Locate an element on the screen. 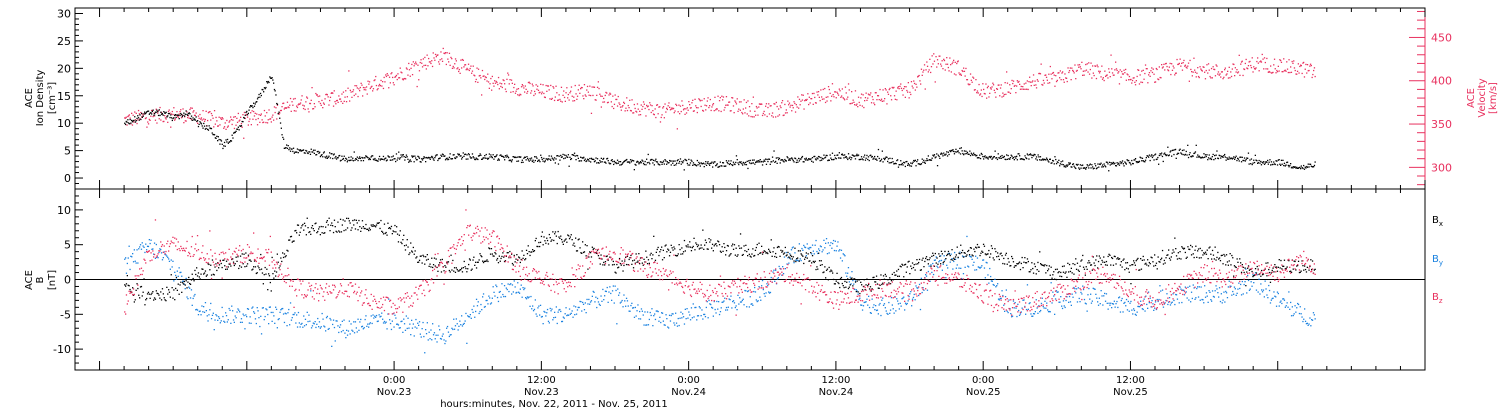 This screenshot has height=414, width=1500. density-ylabel-line1: ACE is located at coordinates (29, 98).